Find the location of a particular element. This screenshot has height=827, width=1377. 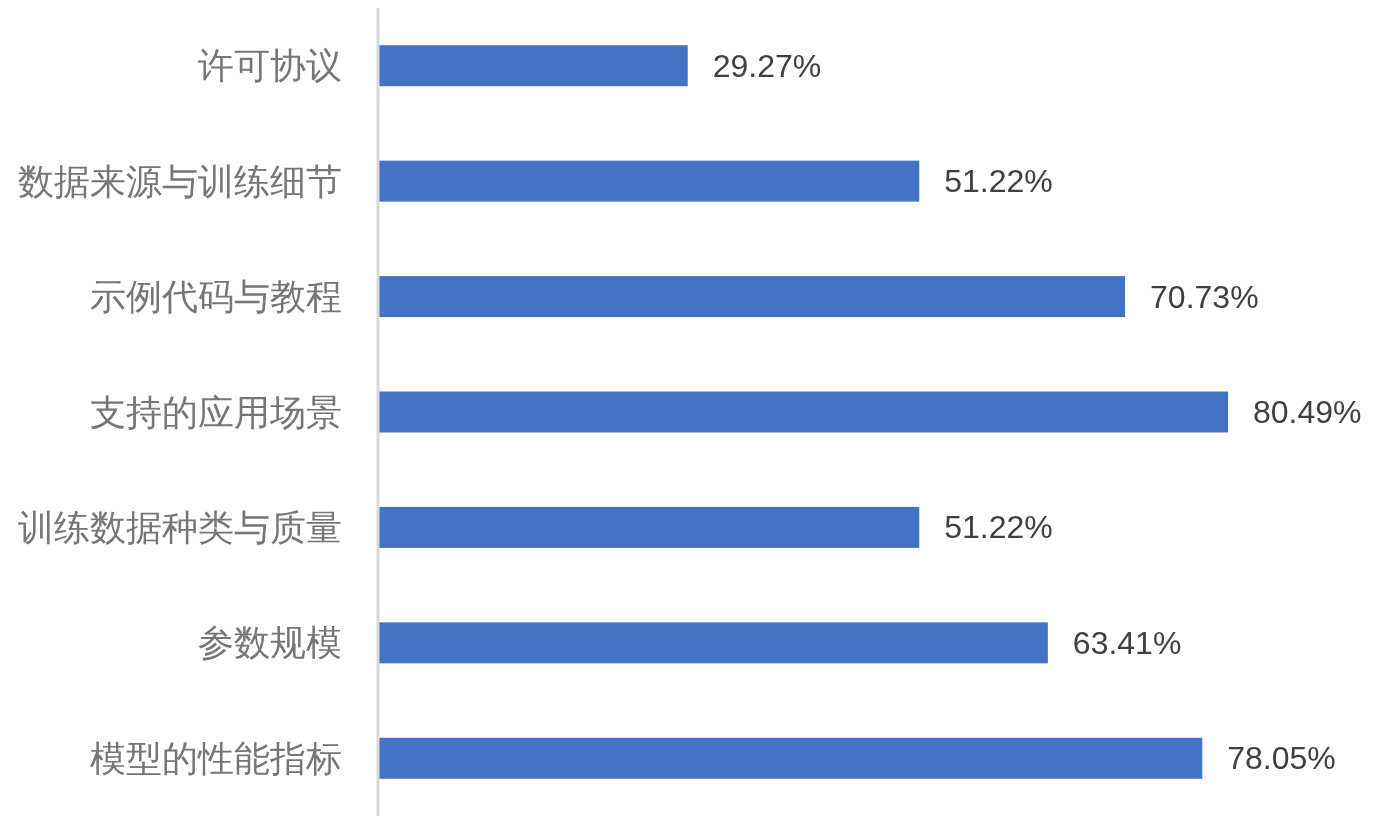

y-tick-label: 支持的应用场景 is located at coordinates (216, 412).